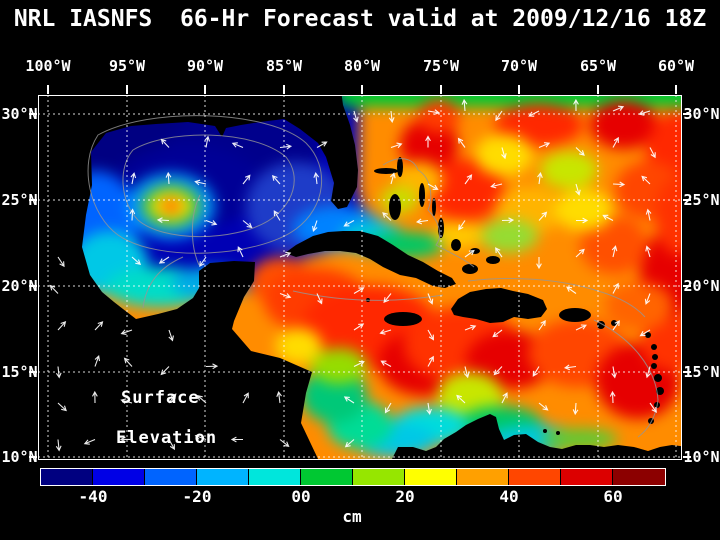  What do you see at coordinates (701, 286) in the screenshot?
I see `lat-label-right-20n: 20°N` at bounding box center [701, 286].